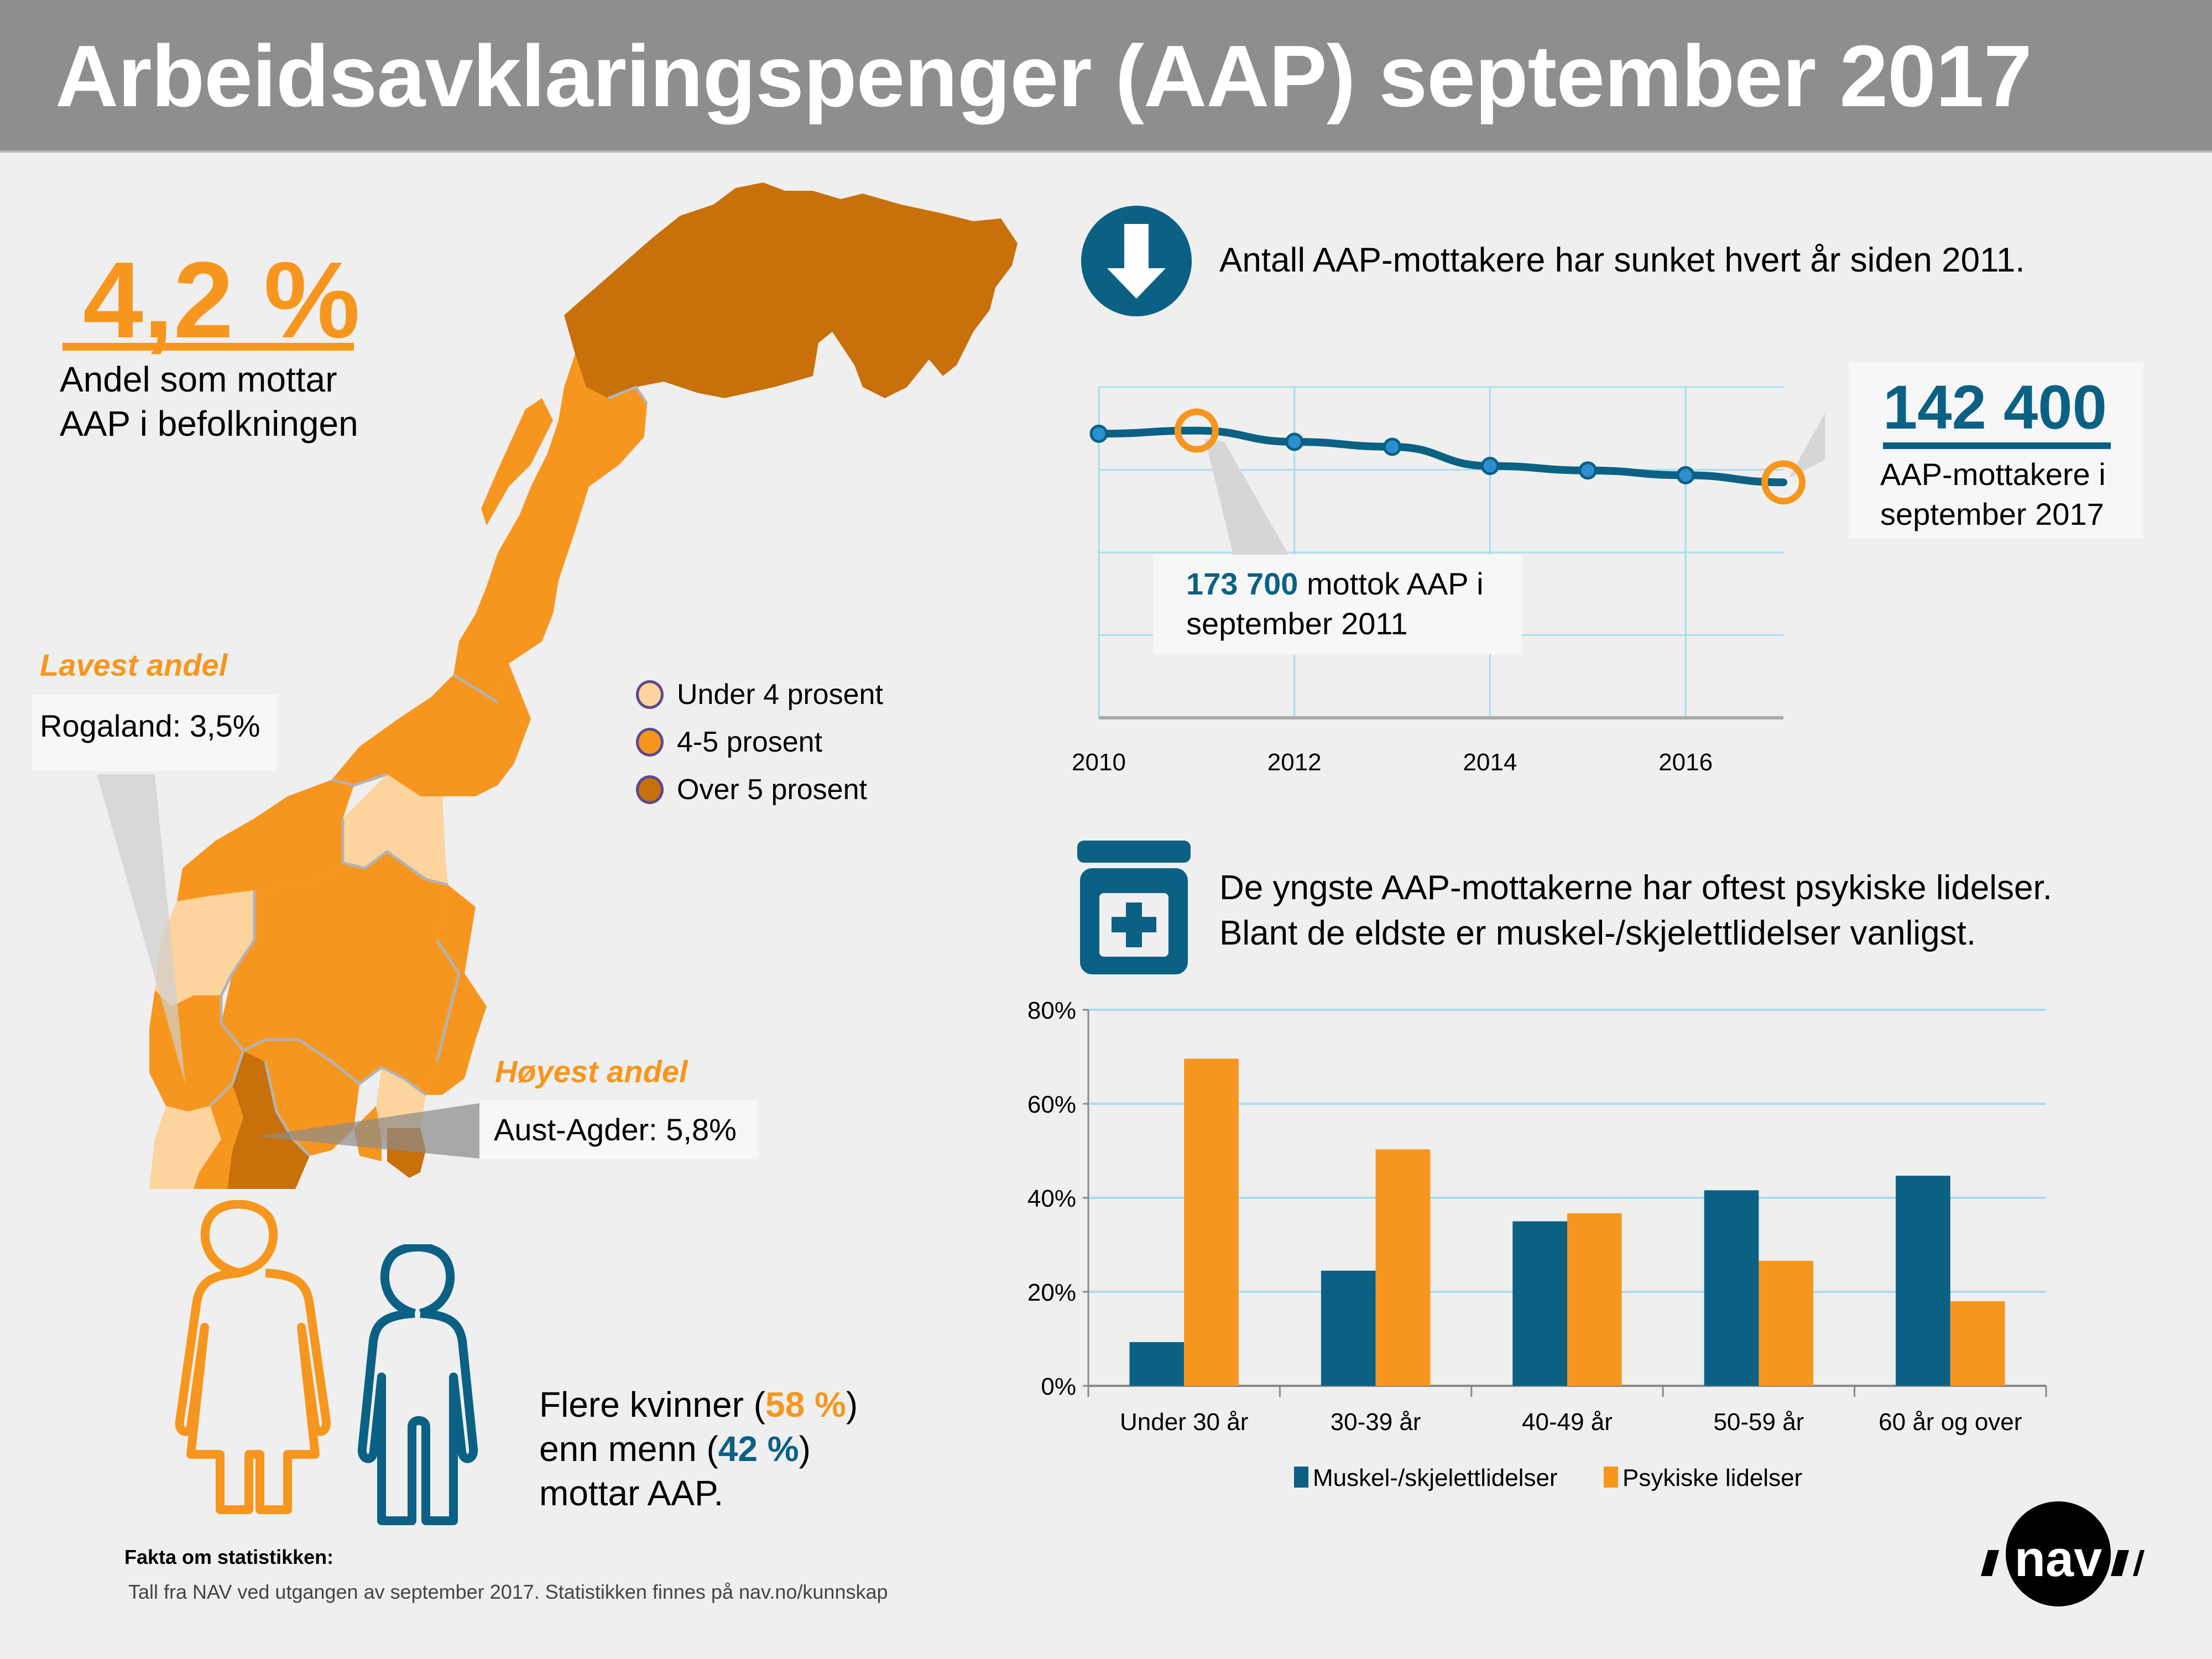 This screenshot has width=2212, height=1659. Describe the element at coordinates (1335, 604) in the screenshot. I see `callout-2011-text: 173 700 mottok AAP i september 2011` at that location.